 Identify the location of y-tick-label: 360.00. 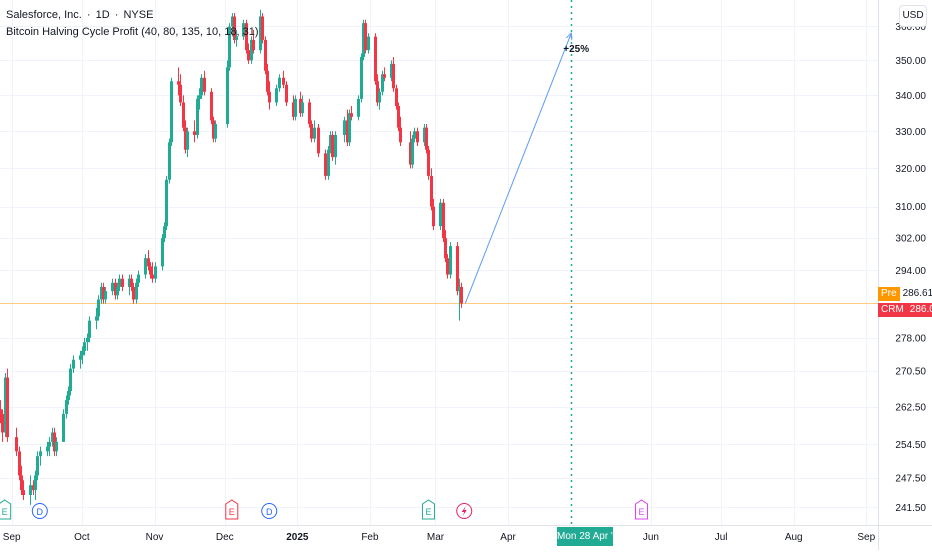
(910, 27).